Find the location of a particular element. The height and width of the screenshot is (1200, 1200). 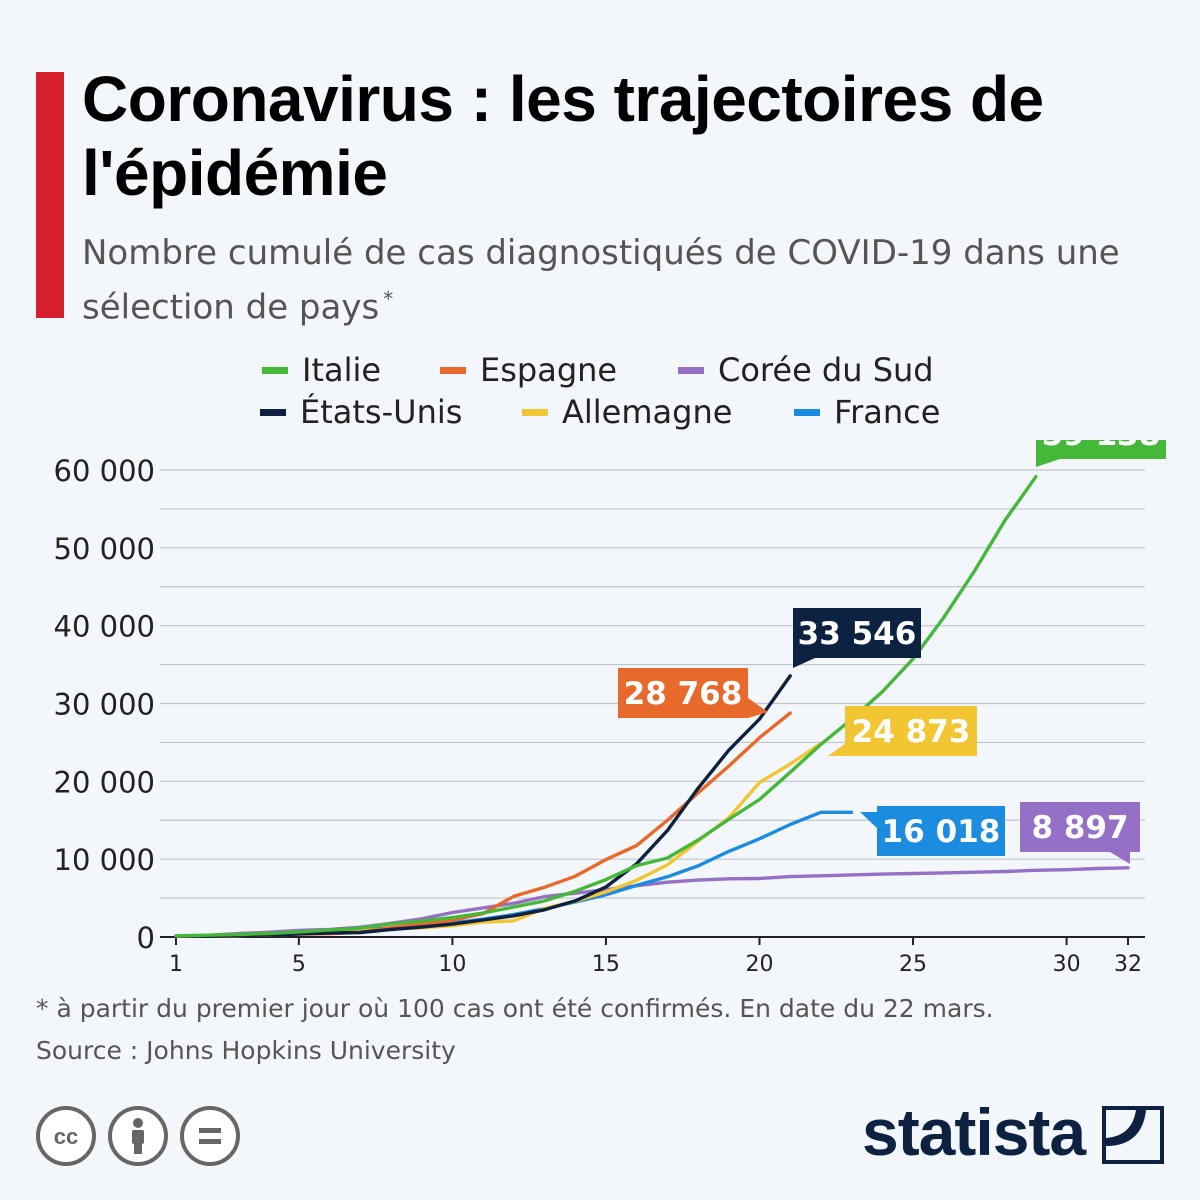

equal-icon is located at coordinates (210, 1136).